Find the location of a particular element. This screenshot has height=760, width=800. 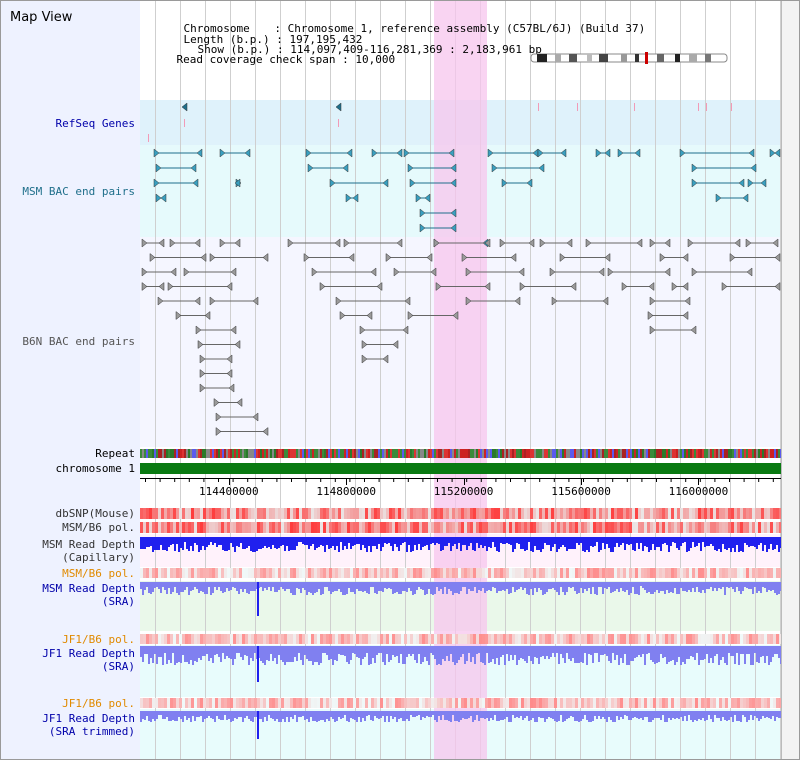

selected-region-highlight is located at coordinates (461, 380).